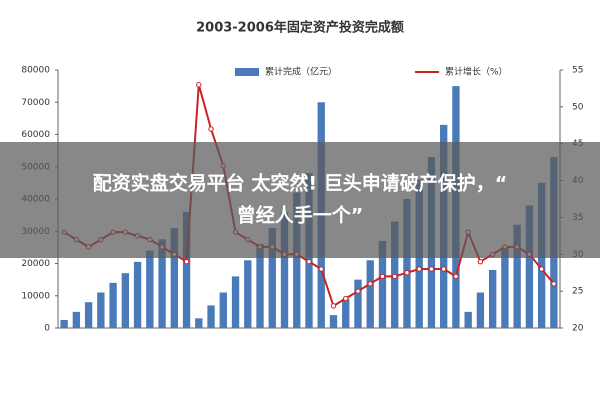 This screenshot has height=400, width=600. What do you see at coordinates (577, 71) in the screenshot?
I see `y2-tick-label: 55` at bounding box center [577, 71].